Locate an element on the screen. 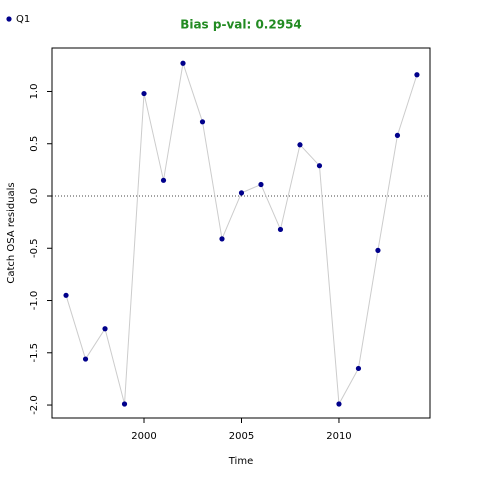  y-tick-label: 0.0 is located at coordinates (34, 196).